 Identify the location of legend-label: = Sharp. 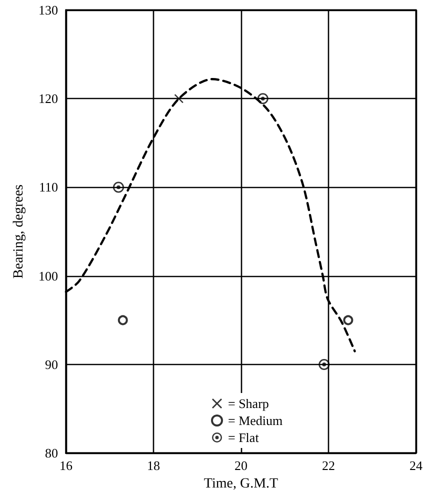
(248, 403).